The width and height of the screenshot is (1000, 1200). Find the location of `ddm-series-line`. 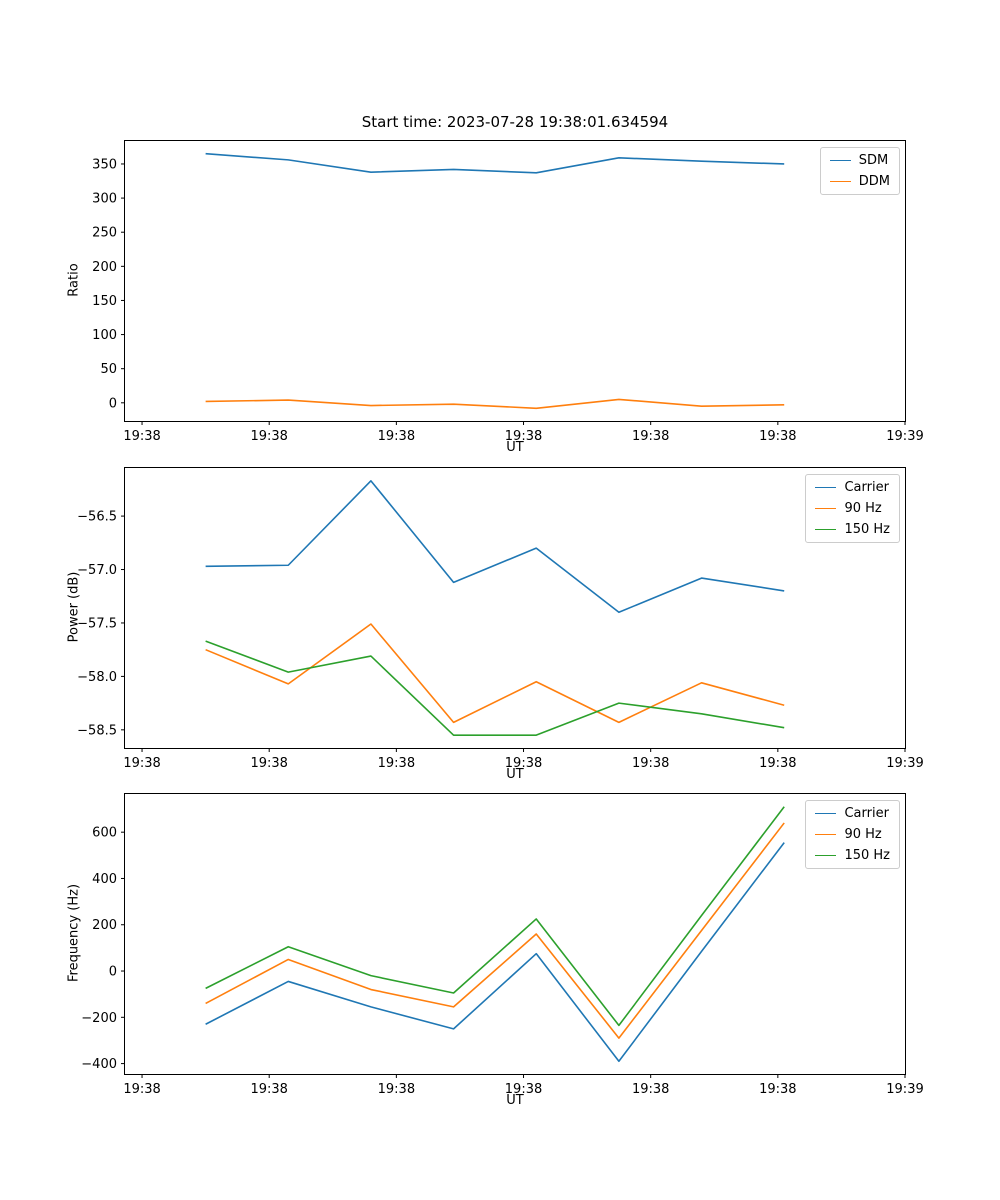

ddm-series-line is located at coordinates (495, 404).